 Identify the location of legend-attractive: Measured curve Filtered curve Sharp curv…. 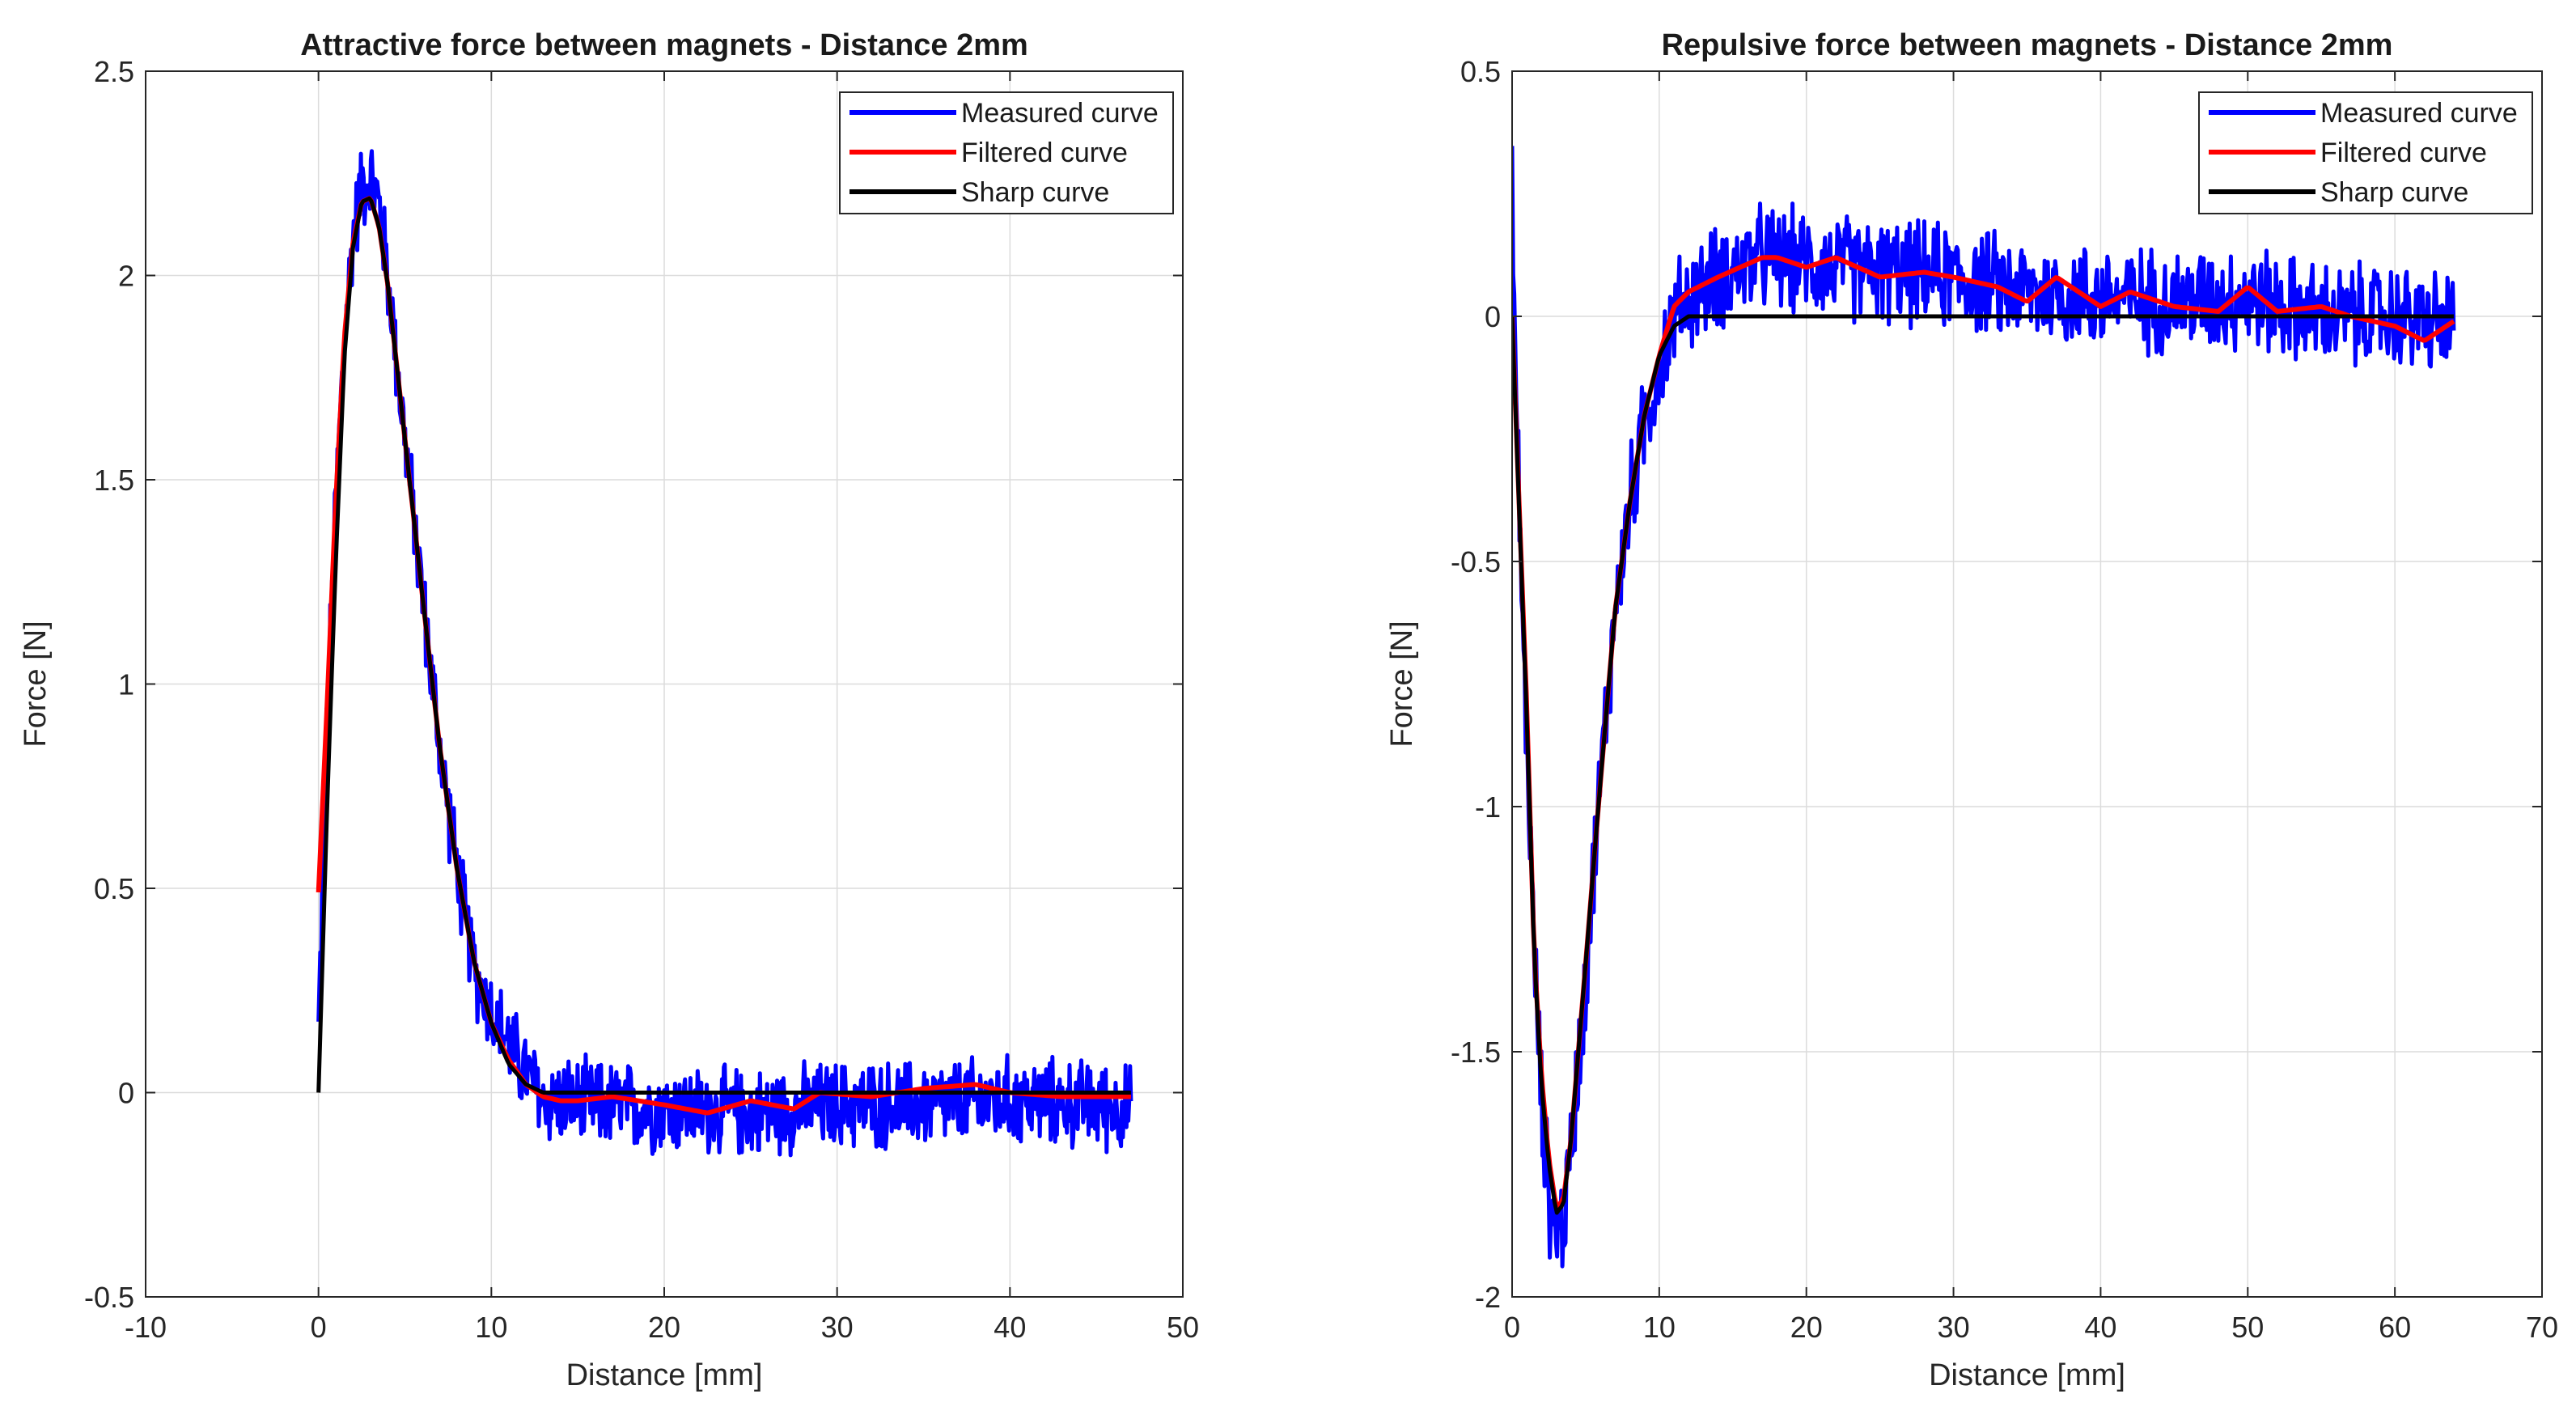
(1006, 152).